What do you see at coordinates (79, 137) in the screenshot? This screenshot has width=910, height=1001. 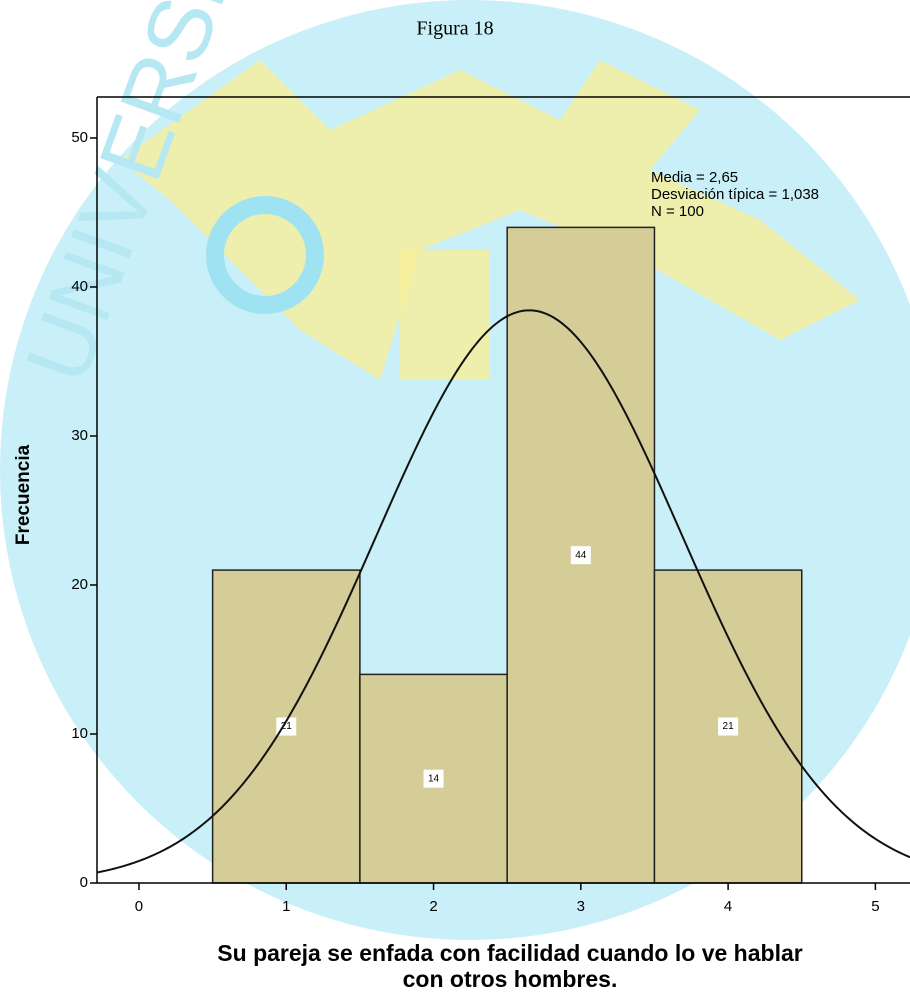 I see `y-tick-label: 50` at bounding box center [79, 137].